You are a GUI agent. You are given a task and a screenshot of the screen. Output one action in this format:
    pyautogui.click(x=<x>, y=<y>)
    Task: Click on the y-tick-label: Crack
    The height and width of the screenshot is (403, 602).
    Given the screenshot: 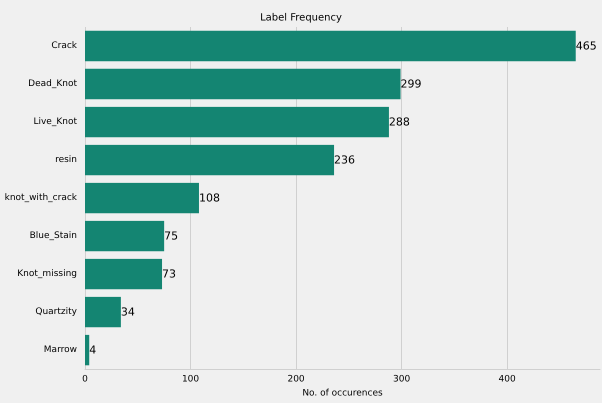 What is the action you would take?
    pyautogui.click(x=64, y=46)
    